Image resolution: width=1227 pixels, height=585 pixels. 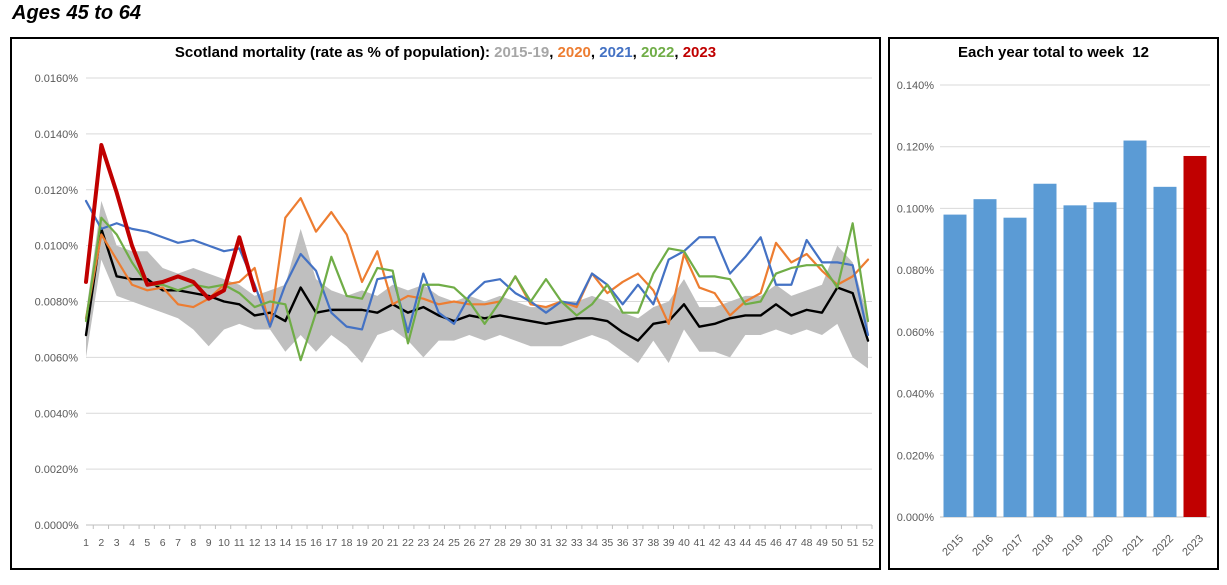 I want to click on y-axis-tick-label: 0.080%, so click(x=916, y=271).